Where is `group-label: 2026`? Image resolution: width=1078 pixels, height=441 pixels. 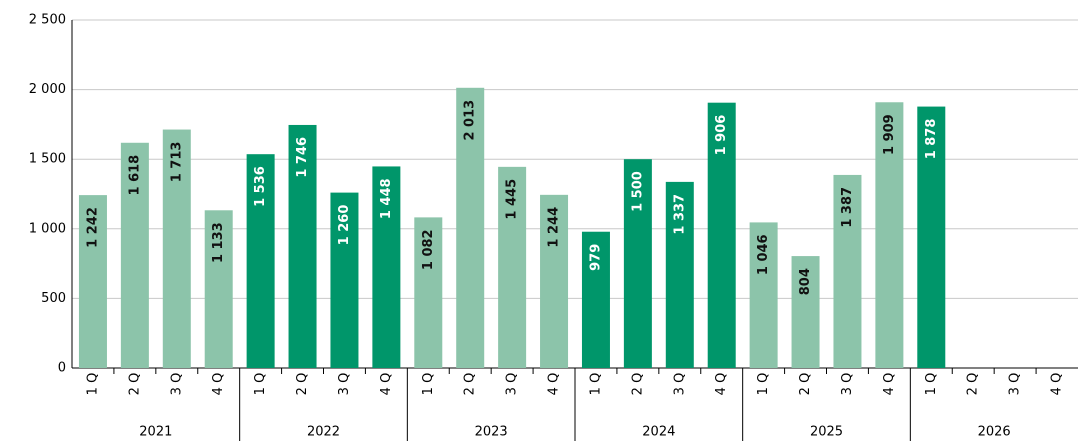 group-label: 2026 is located at coordinates (994, 432).